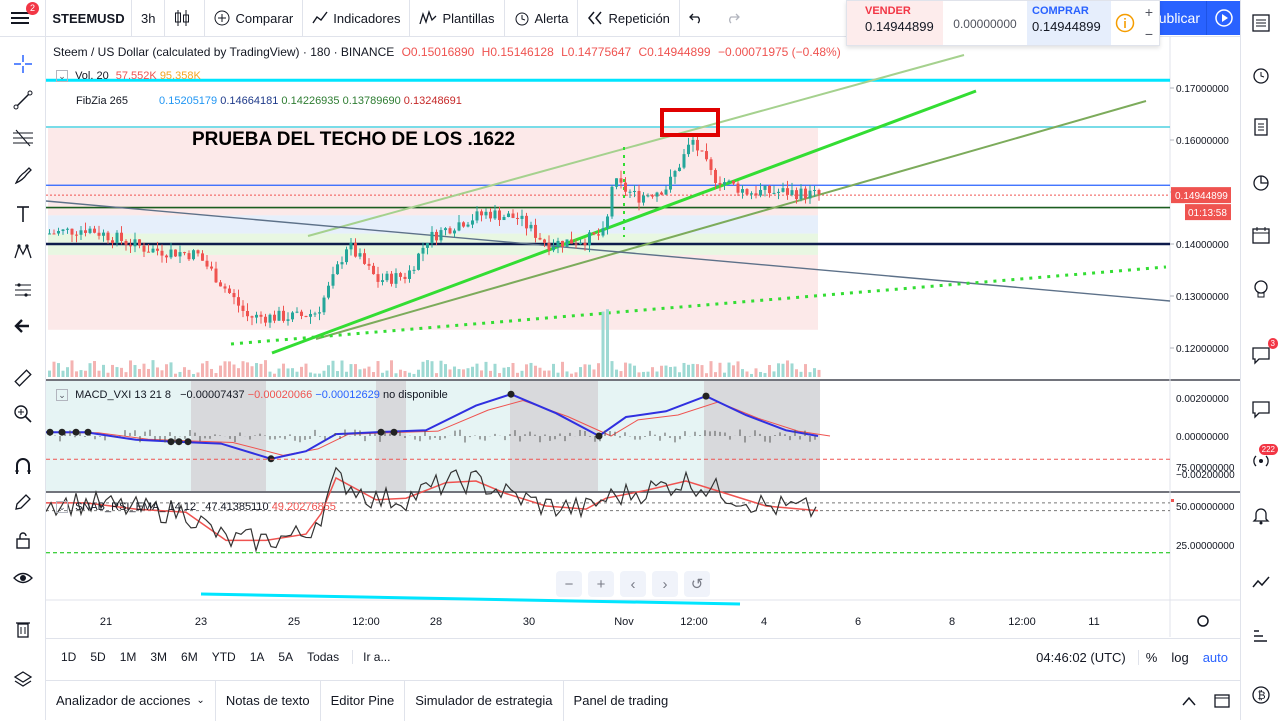 Image resolution: width=1280 pixels, height=721 pixels. I want to click on dom-button, so click(1261, 637).